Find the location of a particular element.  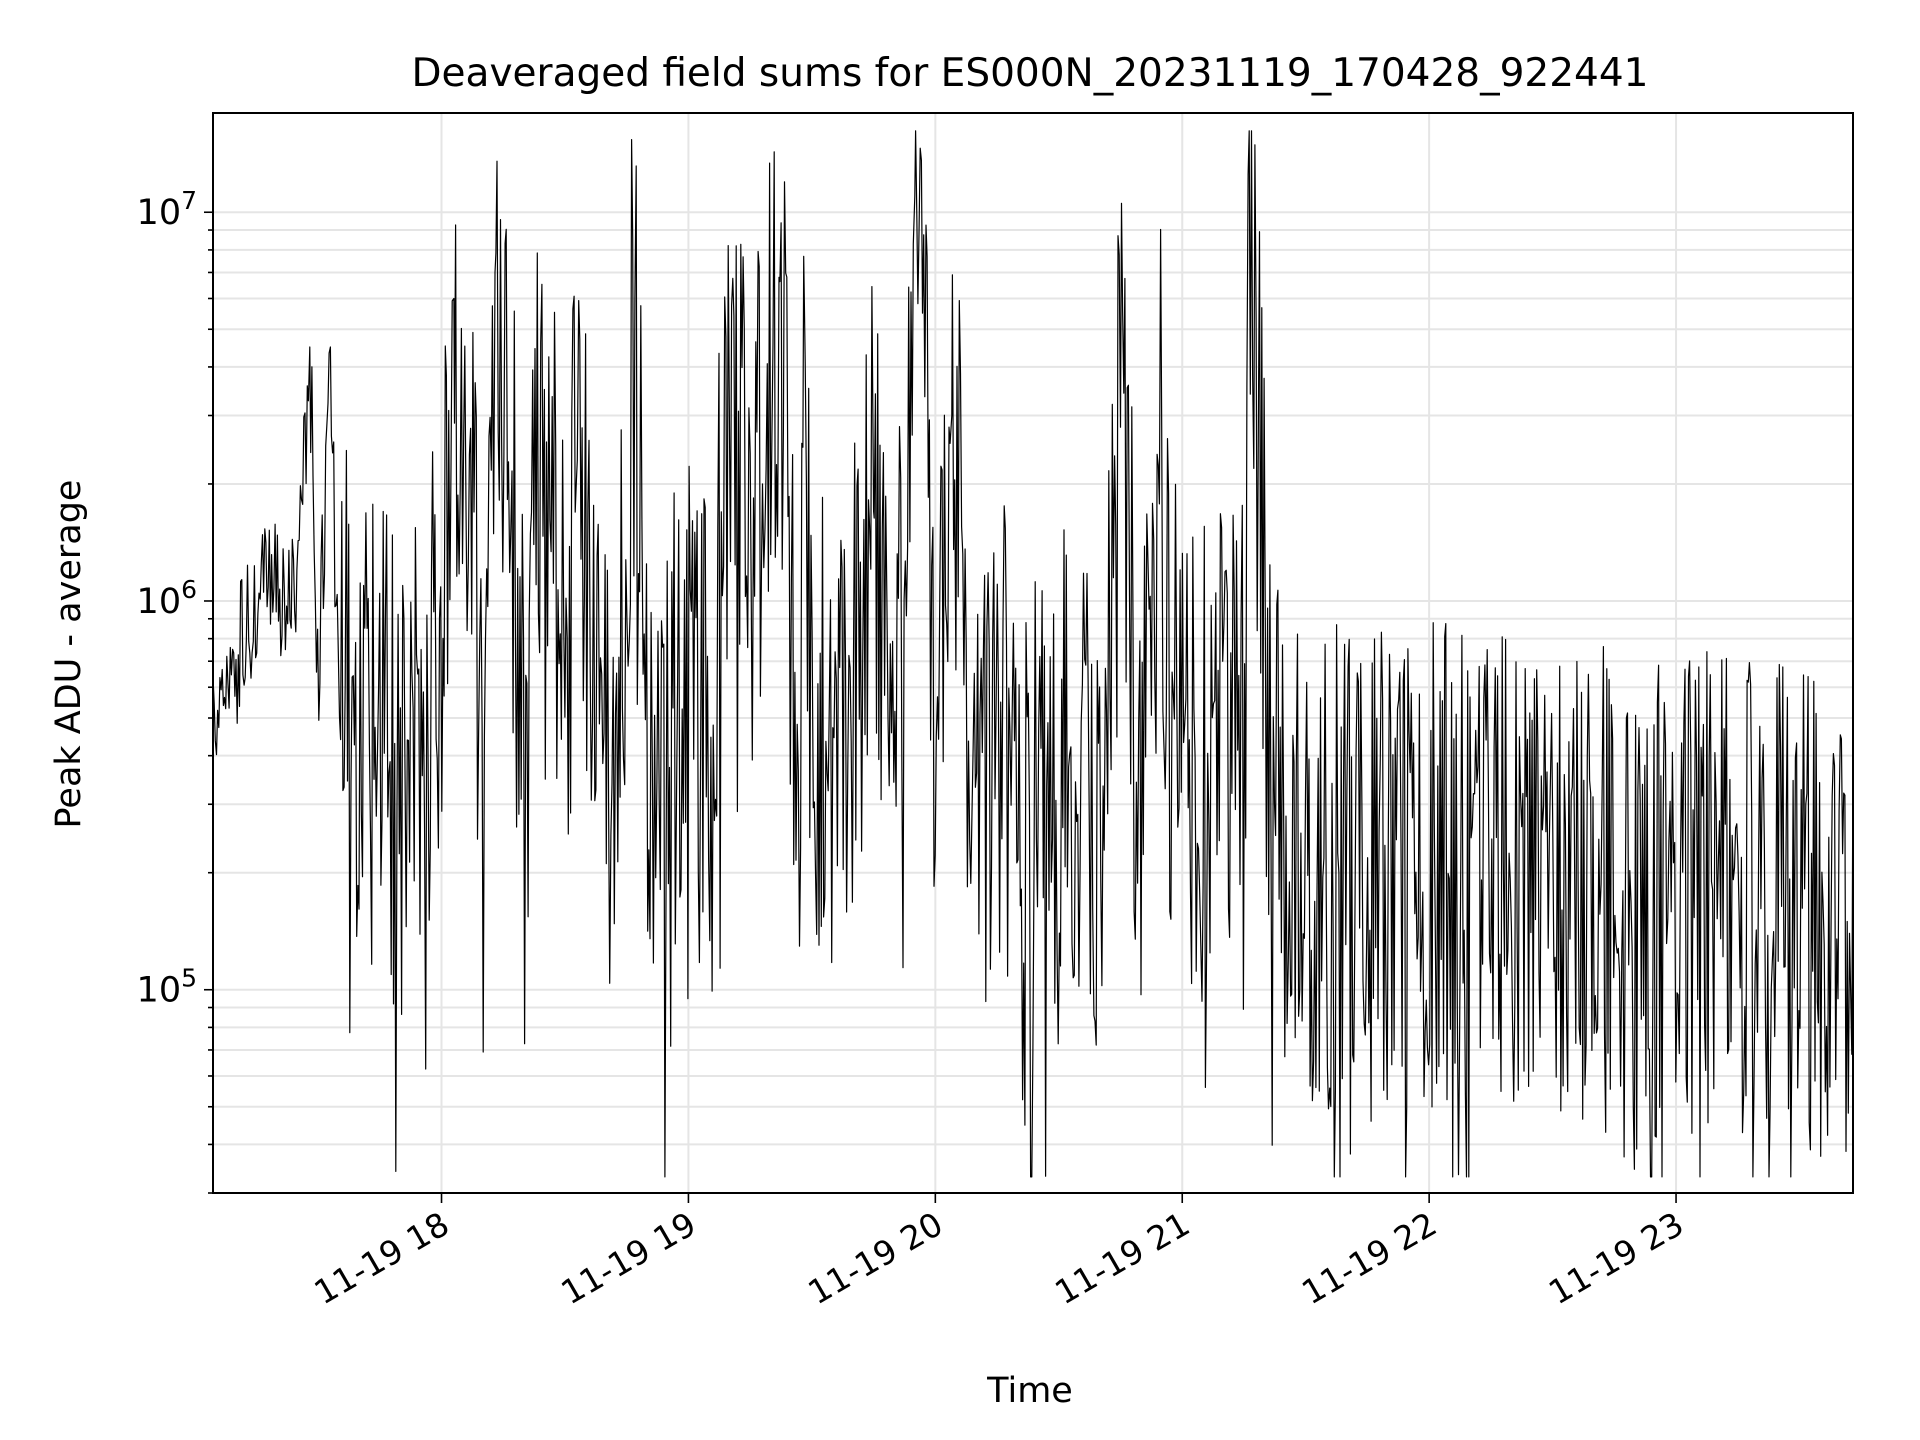

y-tick-label: 10⁷ is located at coordinates (167, 209).